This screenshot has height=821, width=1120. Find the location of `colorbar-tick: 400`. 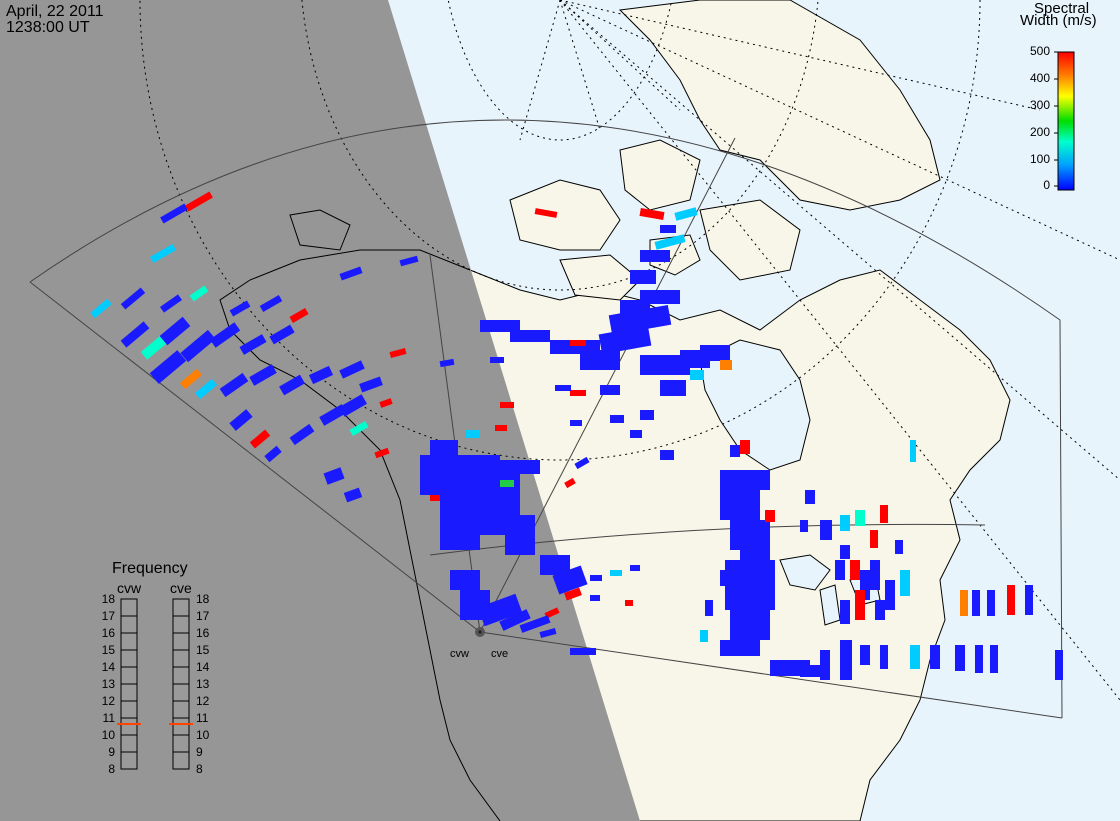

colorbar-tick: 400 is located at coordinates (1039, 78).